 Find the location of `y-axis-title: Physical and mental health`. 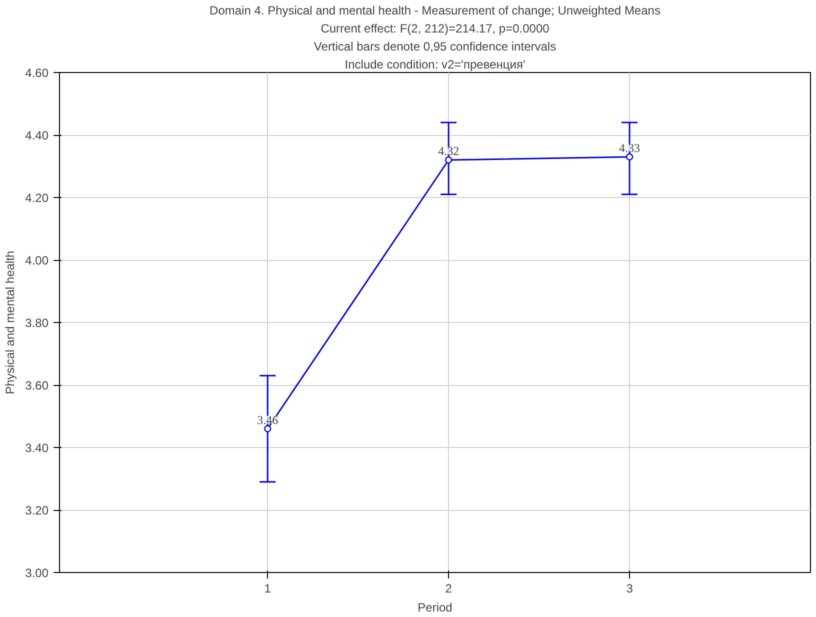

y-axis-title: Physical and mental health is located at coordinates (10, 322).